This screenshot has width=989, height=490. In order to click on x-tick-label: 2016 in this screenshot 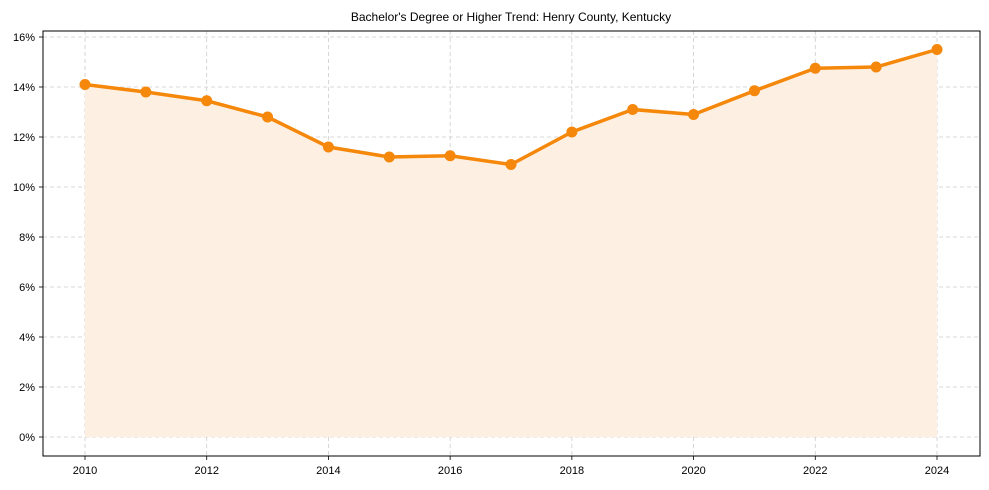, I will do `click(450, 471)`.